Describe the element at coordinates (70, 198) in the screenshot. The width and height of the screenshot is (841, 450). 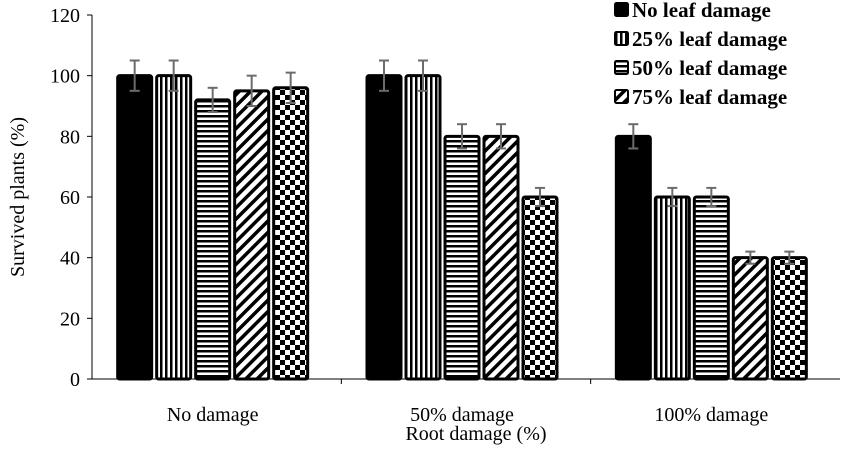
I see `y-tick-label: 60` at that location.